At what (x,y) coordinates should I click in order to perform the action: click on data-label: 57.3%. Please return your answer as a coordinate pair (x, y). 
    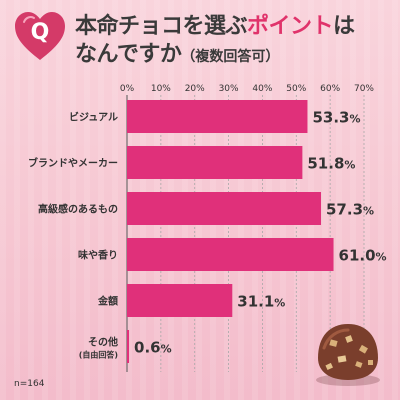
    Looking at the image, I should click on (350, 210).